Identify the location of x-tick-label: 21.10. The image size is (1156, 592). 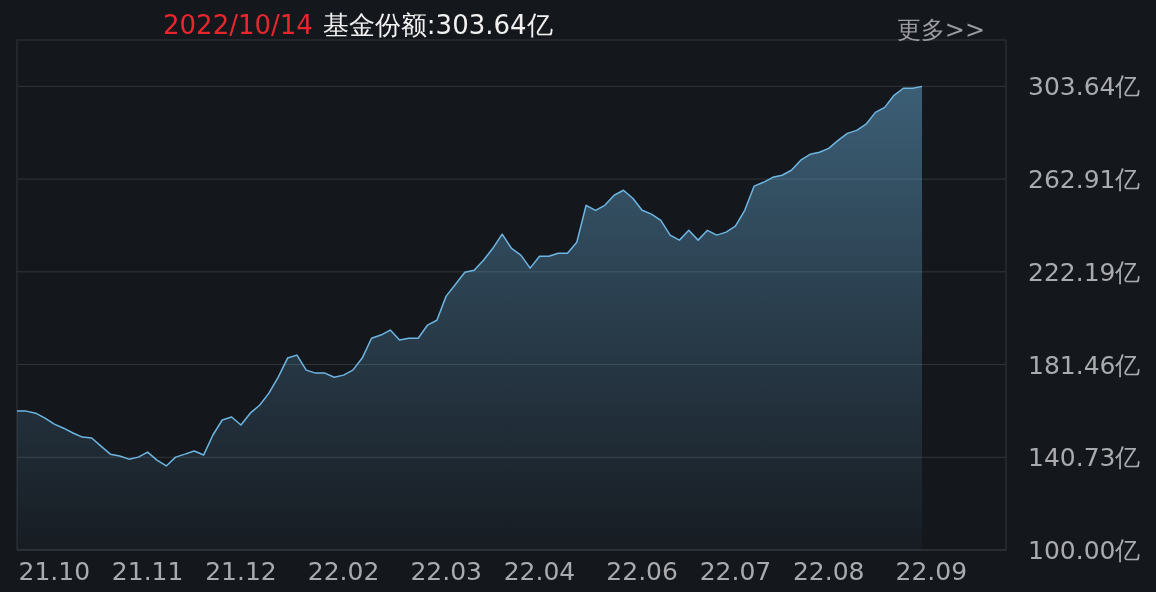
(54, 571).